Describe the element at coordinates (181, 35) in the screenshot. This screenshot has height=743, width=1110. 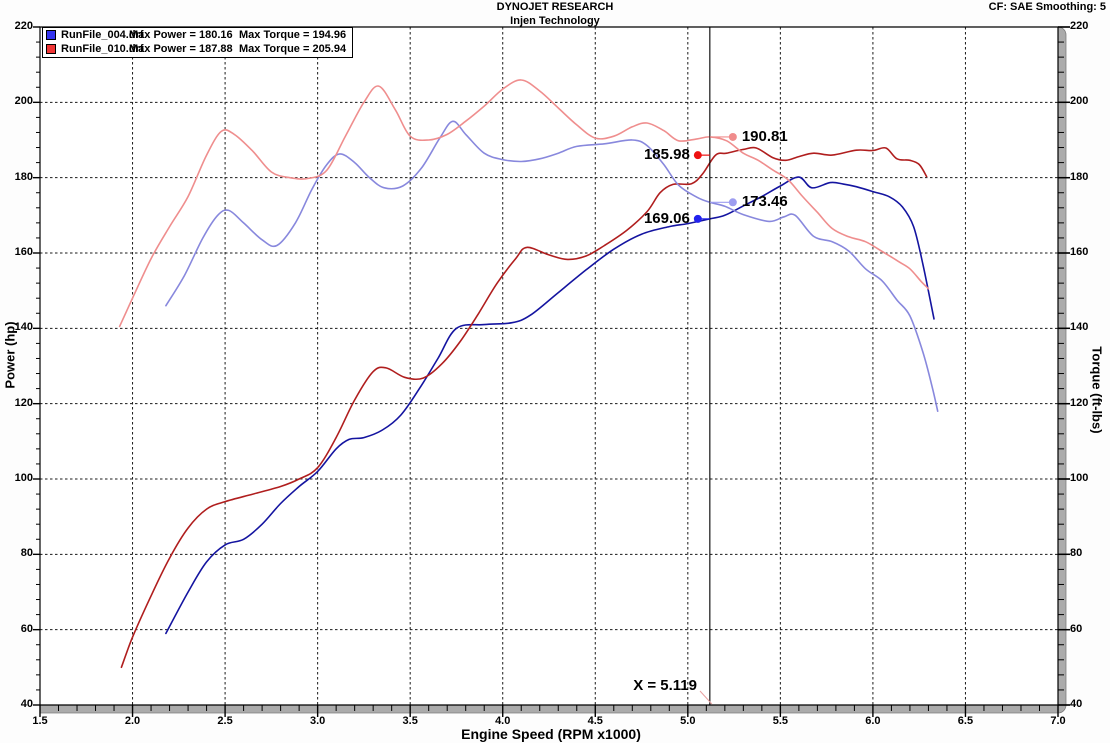
I see `legend-max-power: Max Power = 180.16` at that location.